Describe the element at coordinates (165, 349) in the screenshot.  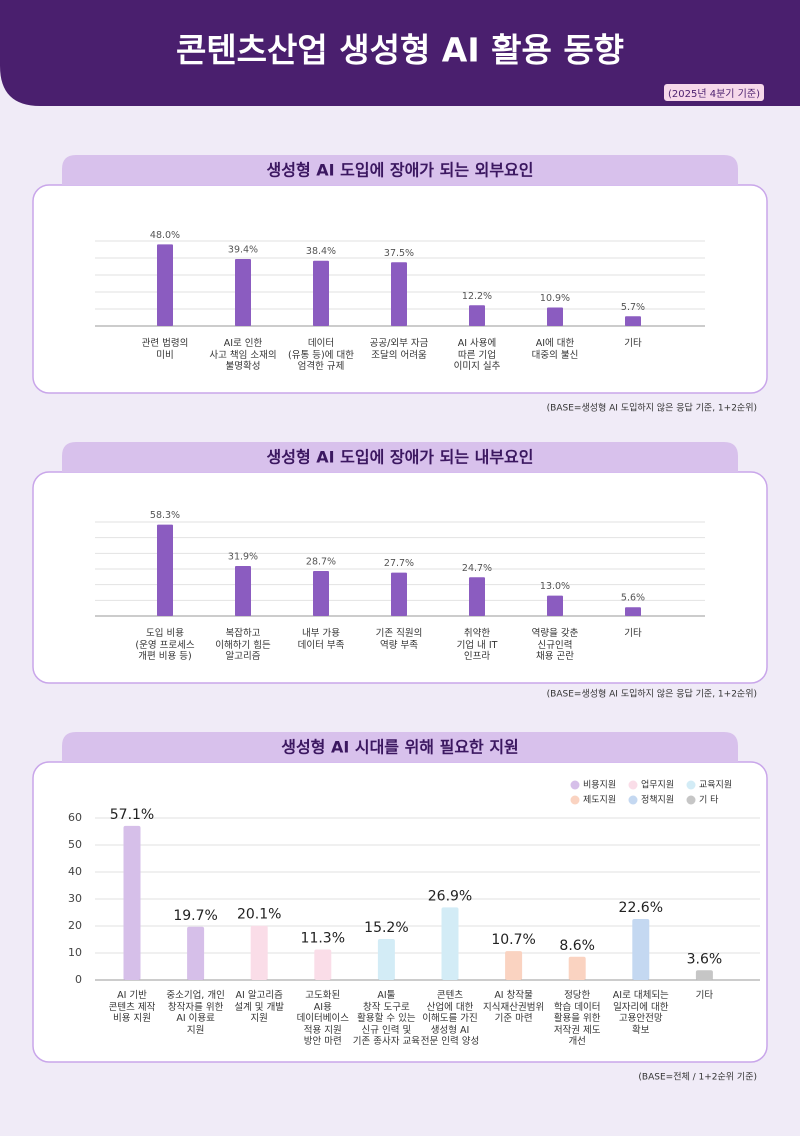
I see `x-tick-label: 관련 법령의 미비` at that location.